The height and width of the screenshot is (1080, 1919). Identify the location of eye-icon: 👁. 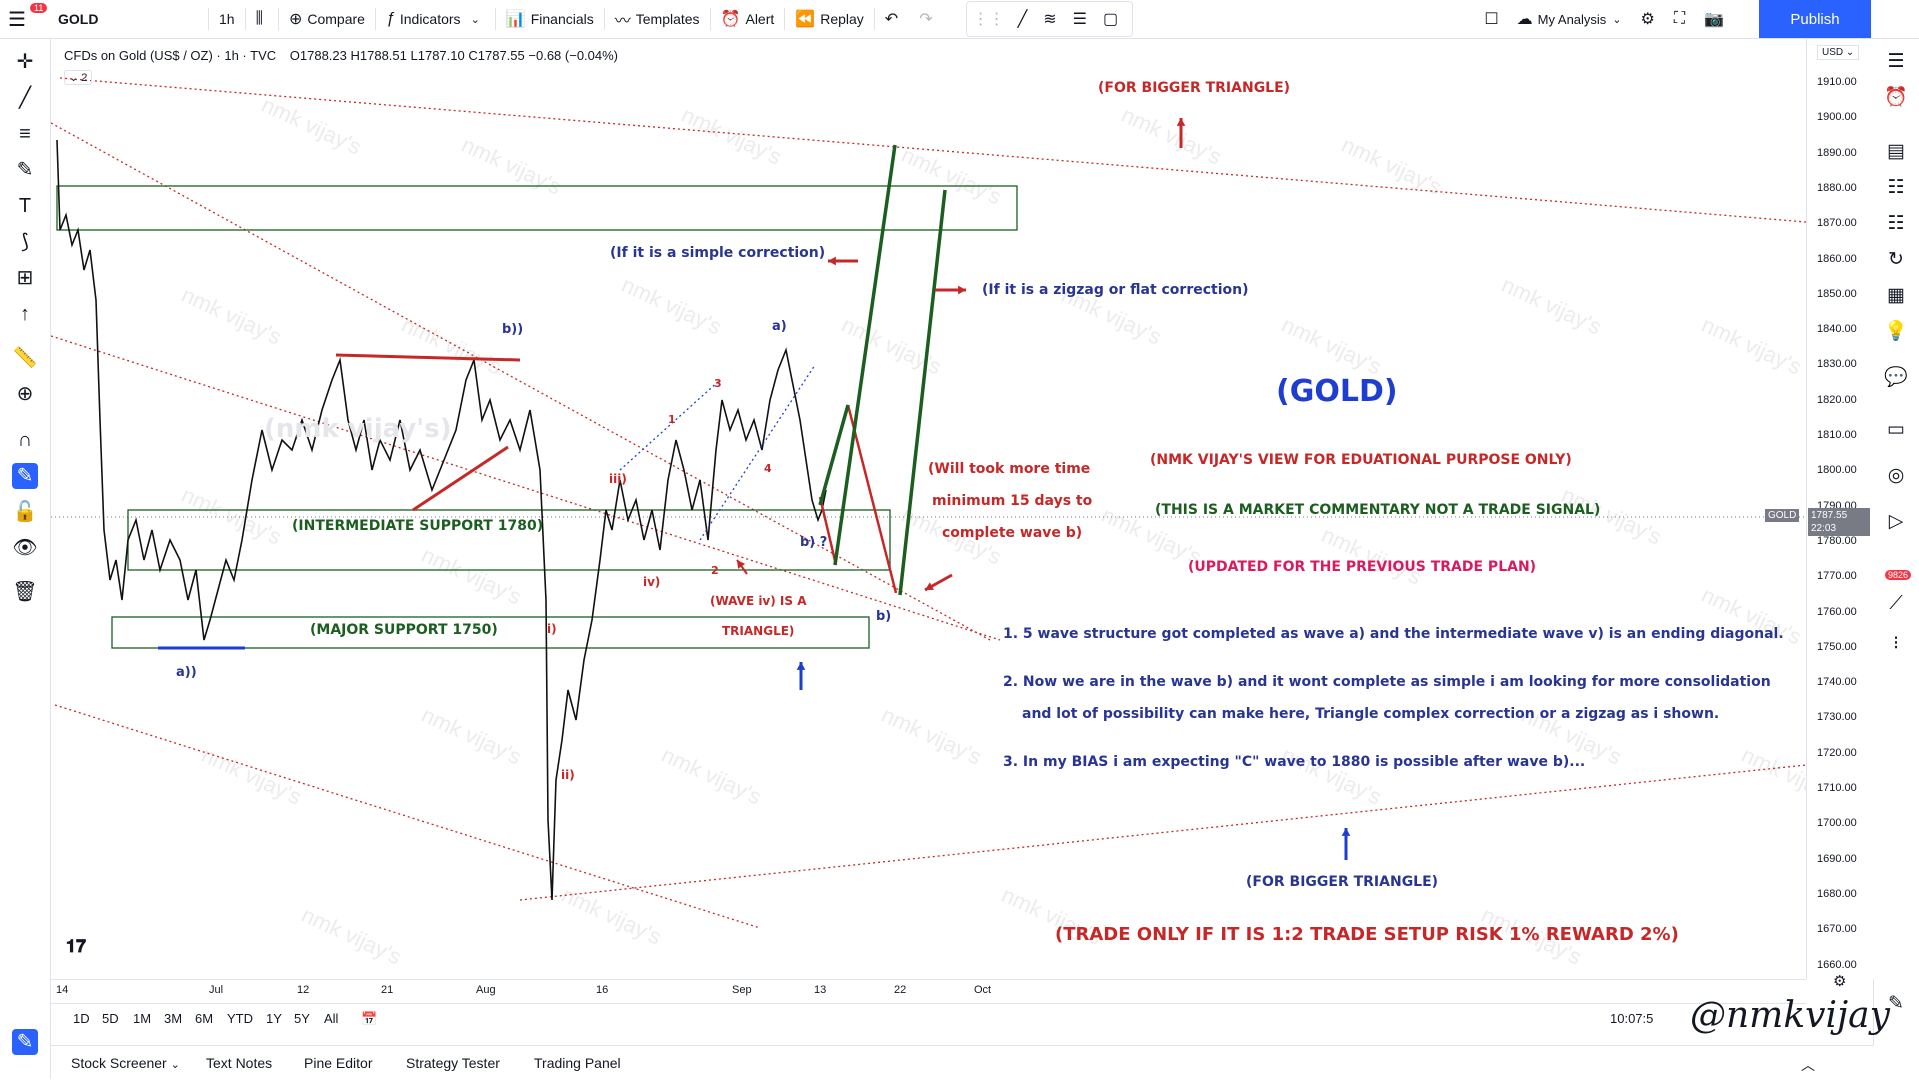
(25, 548).